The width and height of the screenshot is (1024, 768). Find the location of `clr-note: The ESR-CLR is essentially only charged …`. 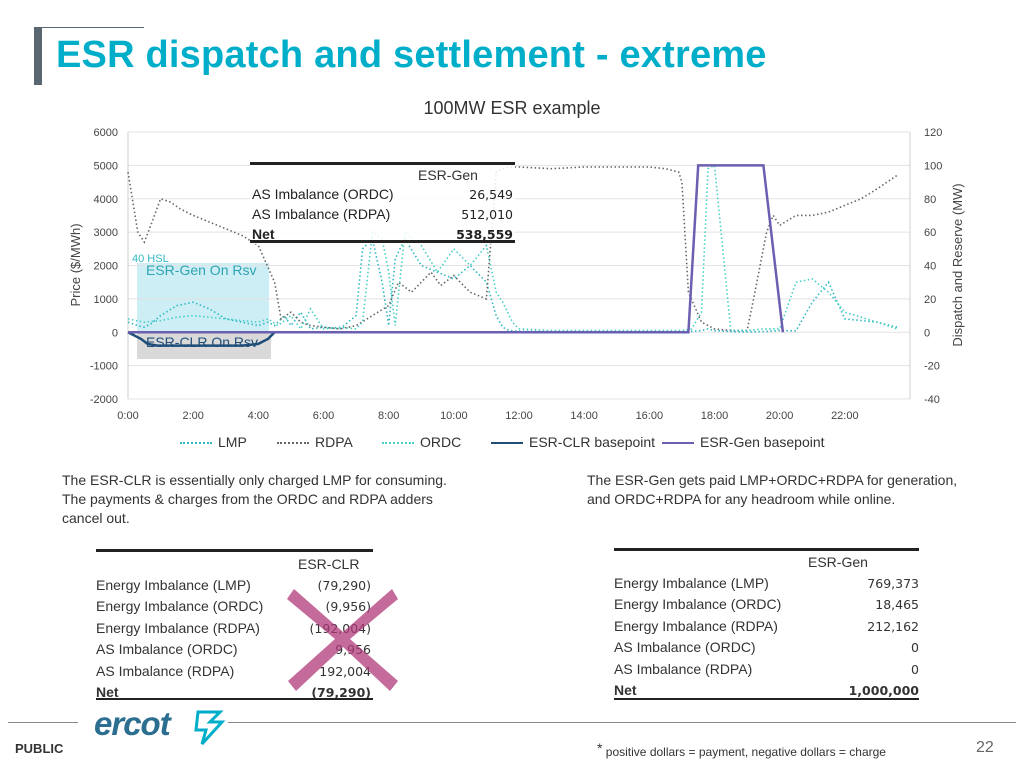

clr-note: The ESR-CLR is essentially only charged … is located at coordinates (254, 499).